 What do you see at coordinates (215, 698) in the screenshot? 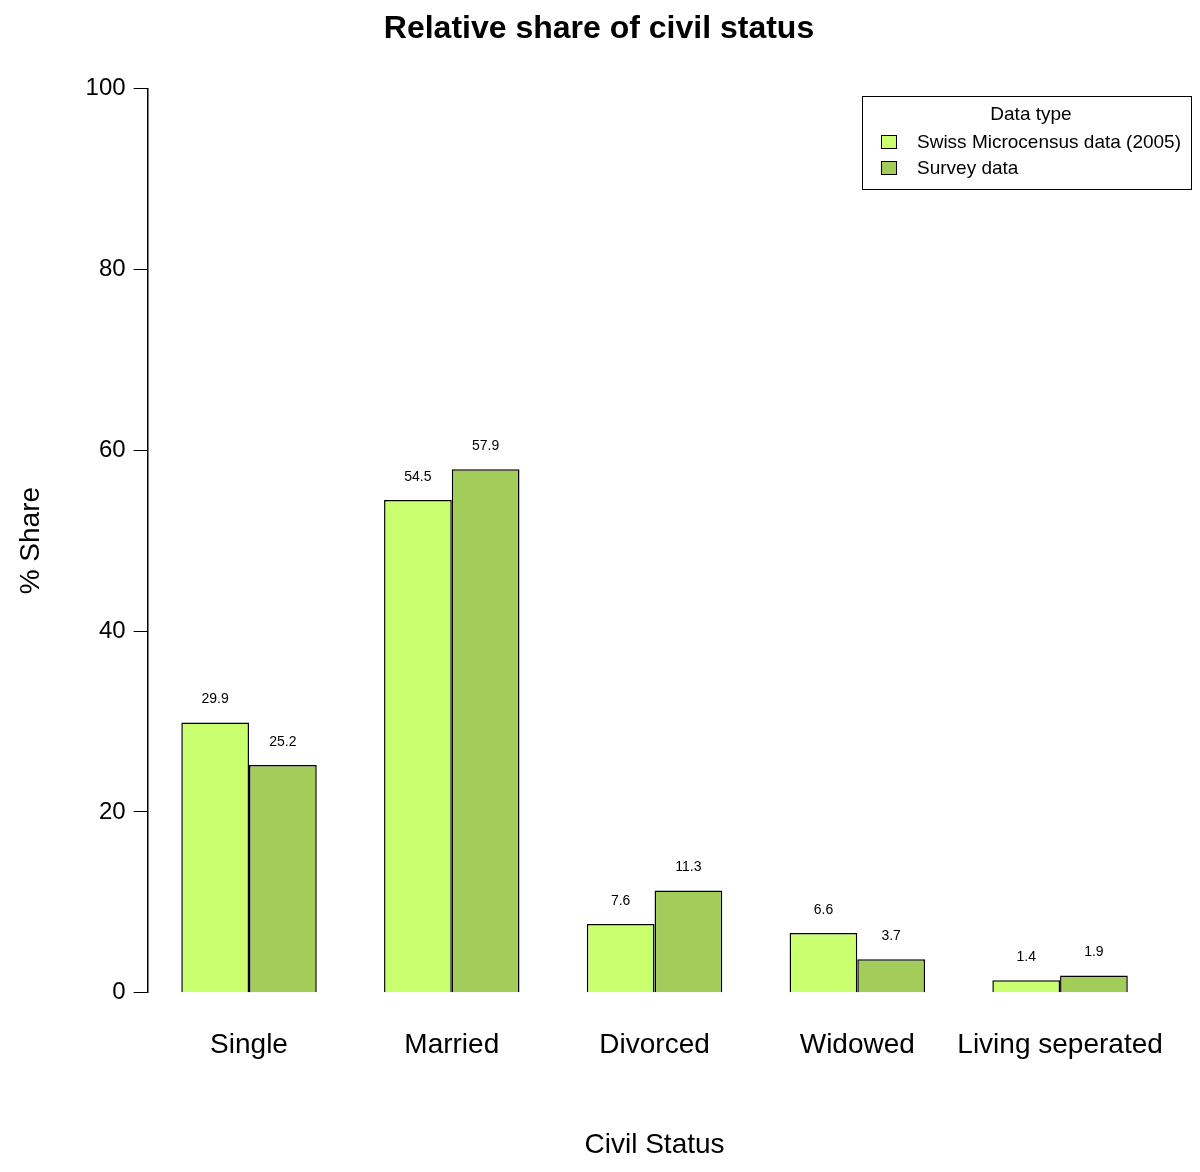
I see `data-label: 29.9` at bounding box center [215, 698].